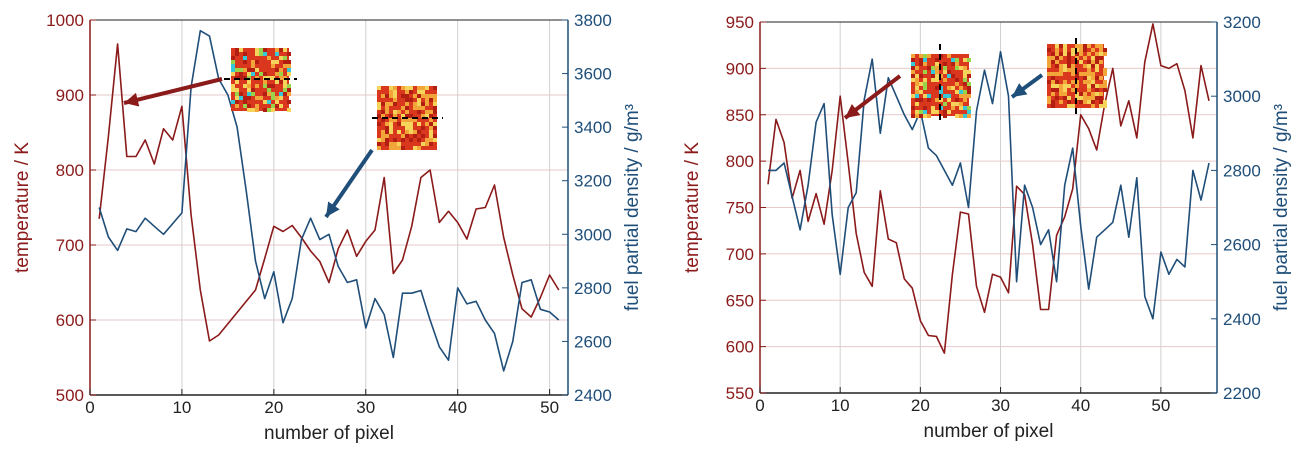  I want to click on y-right-tick-label: 3000, so click(1242, 96).